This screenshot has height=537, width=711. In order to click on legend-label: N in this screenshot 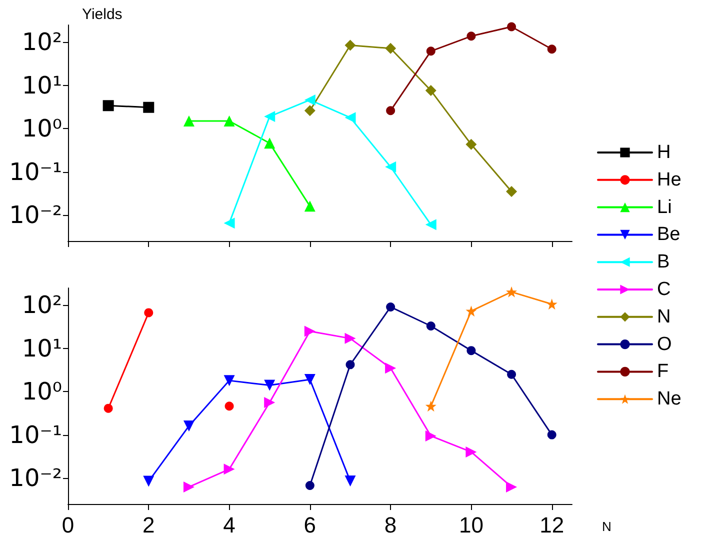, I will do `click(664, 317)`.